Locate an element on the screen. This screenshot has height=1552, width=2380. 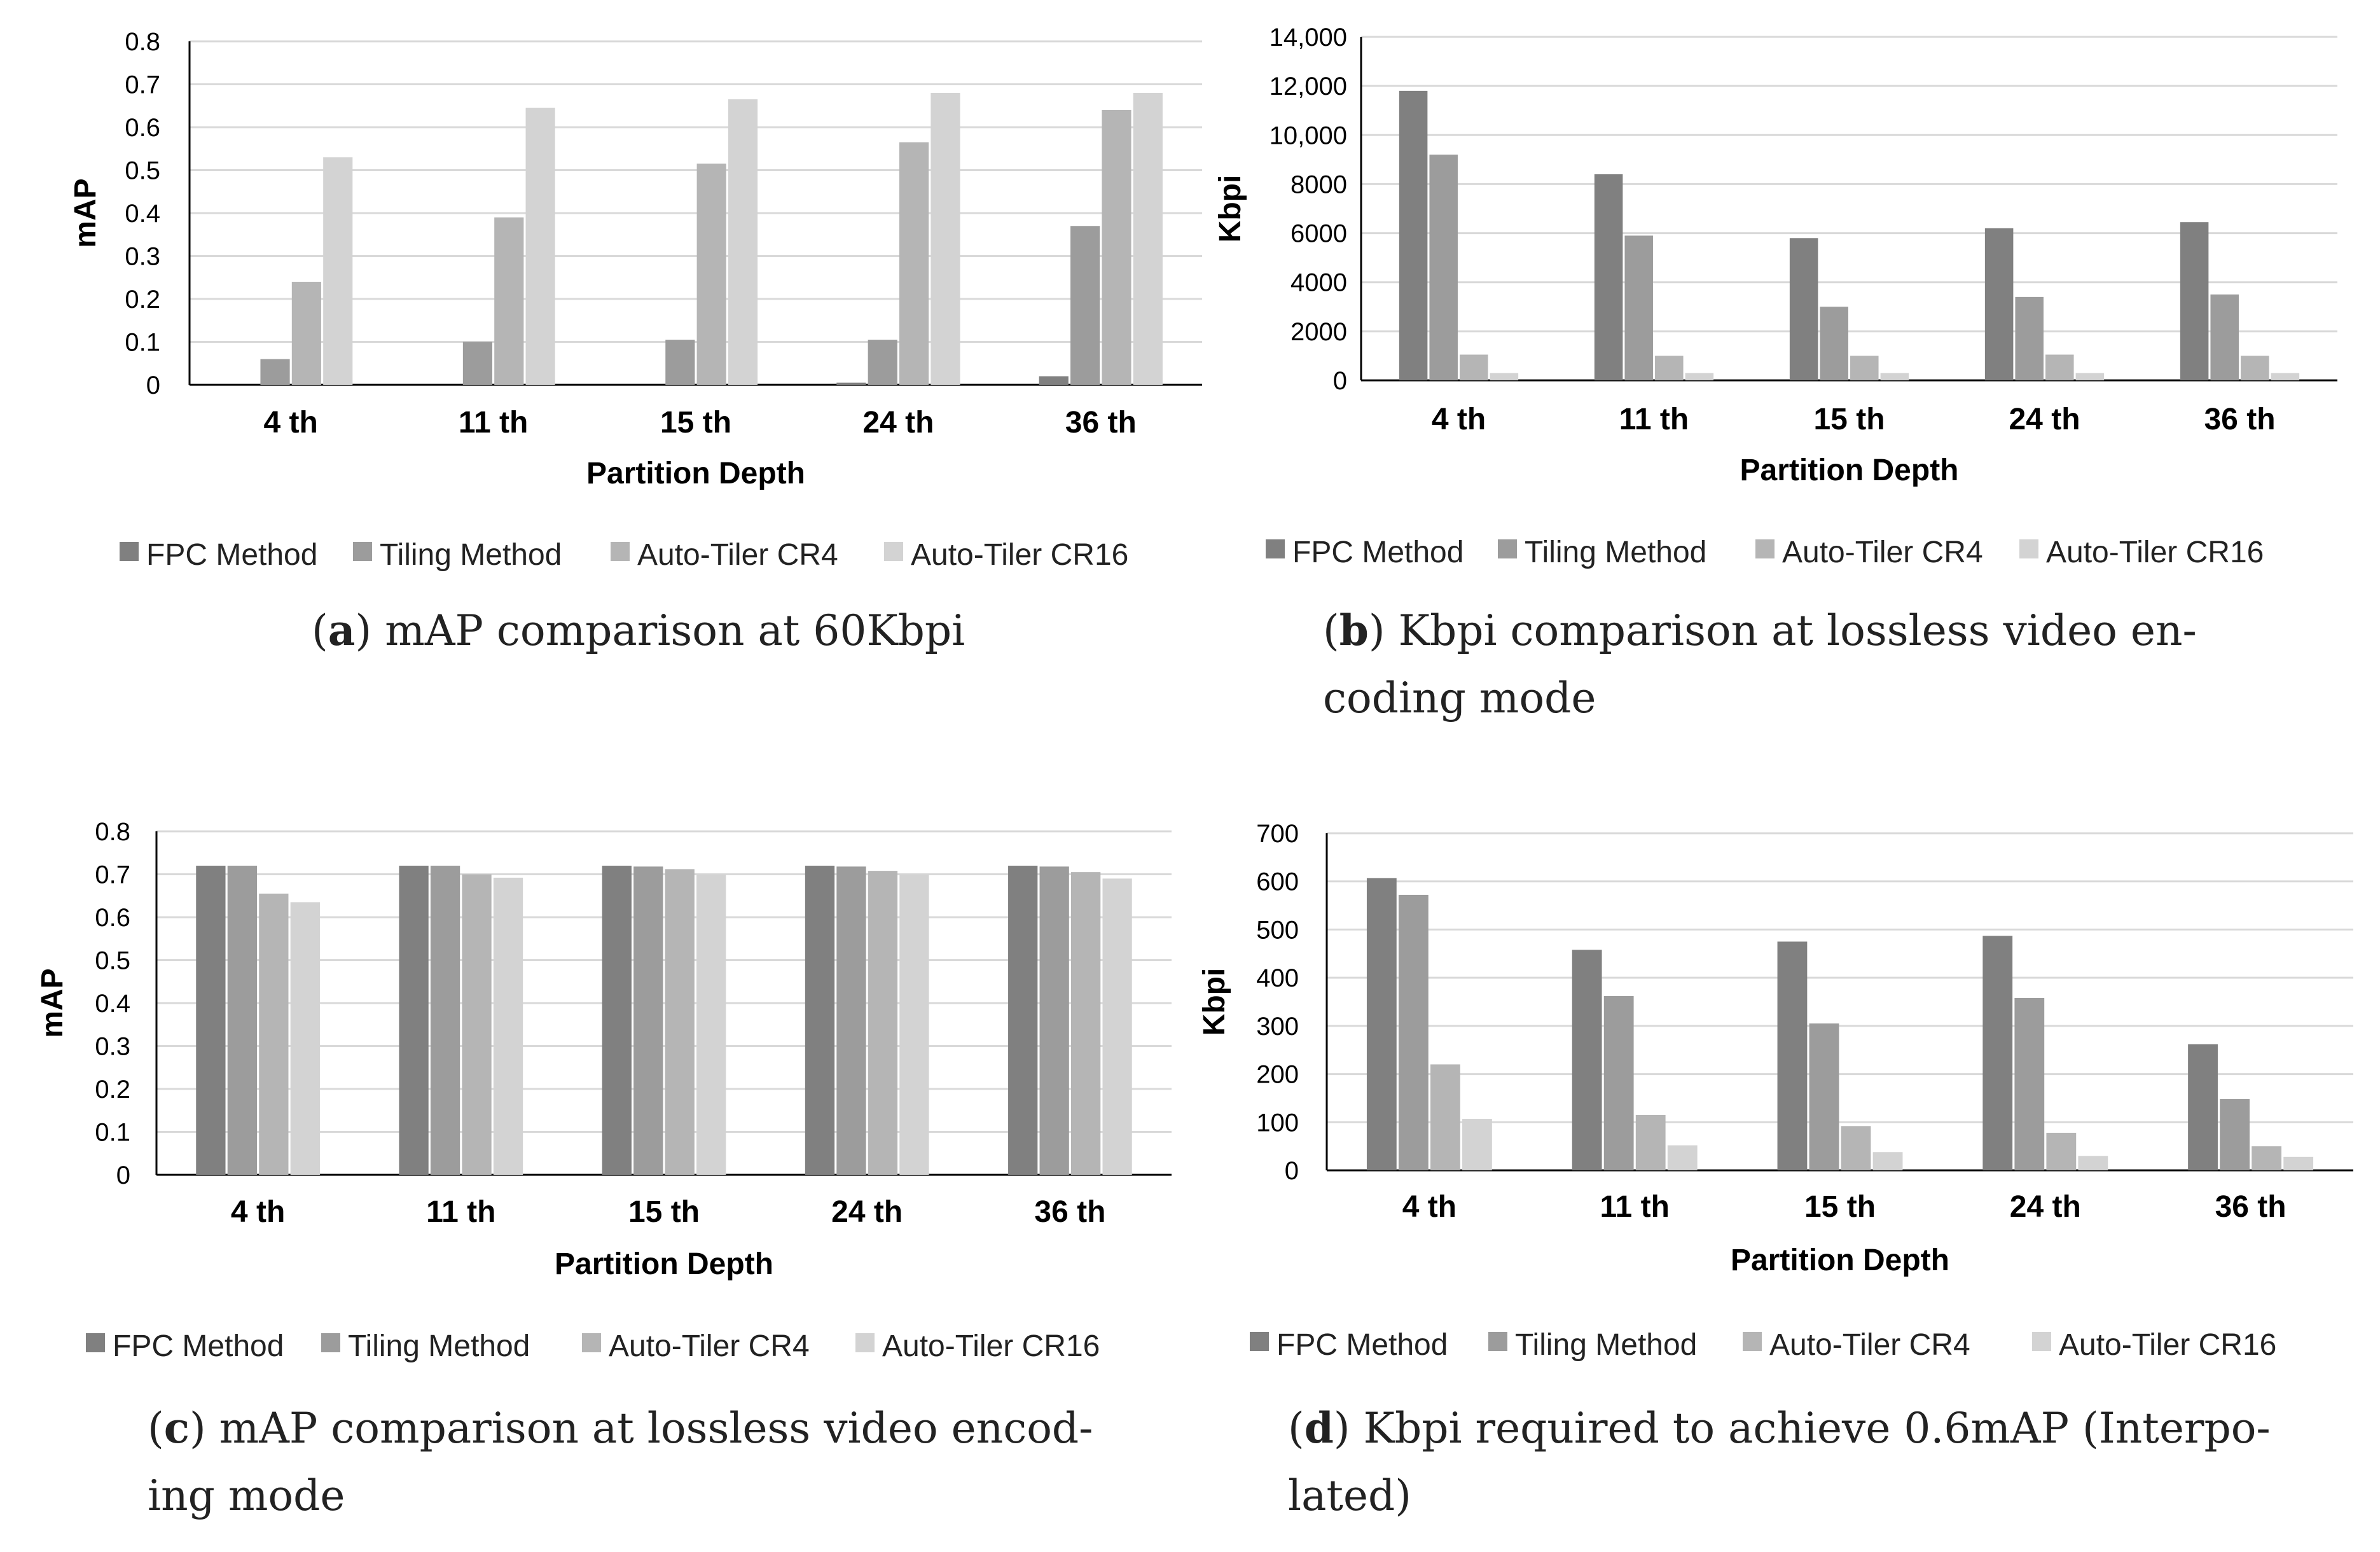
x-axis-title: Partition Depth is located at coordinates (1849, 470).